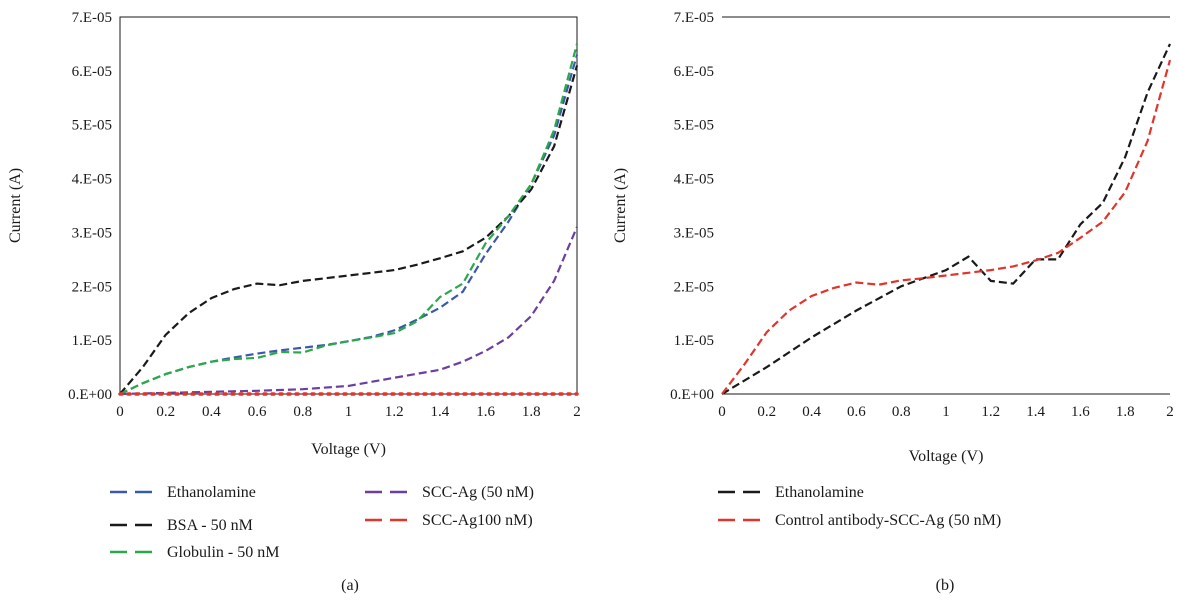 Image resolution: width=1178 pixels, height=601 pixels. What do you see at coordinates (210, 525) in the screenshot?
I see `legend-label-2: BSA - 50 nM` at bounding box center [210, 525].